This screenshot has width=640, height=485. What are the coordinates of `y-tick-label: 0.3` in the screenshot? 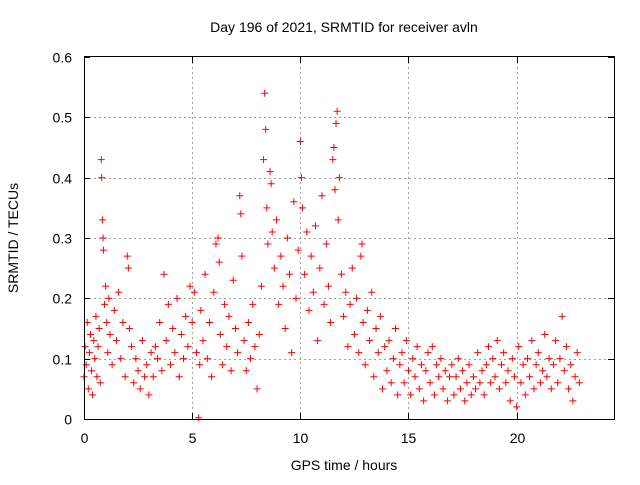 It's located at (63, 239).